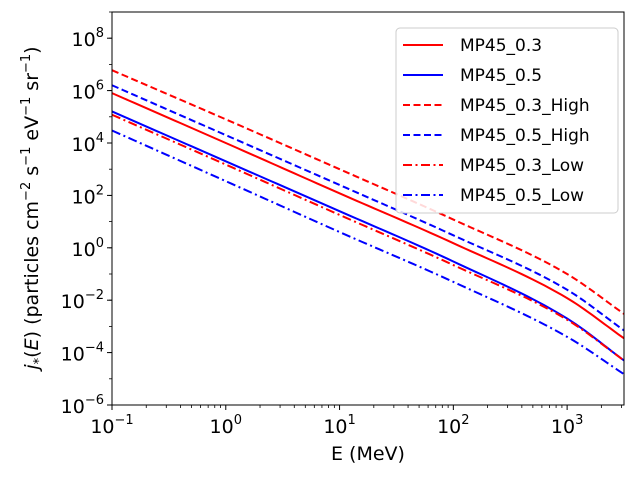 The width and height of the screenshot is (640, 480). What do you see at coordinates (567, 425) in the screenshot?
I see `x-tick-label: 10³` at bounding box center [567, 425].